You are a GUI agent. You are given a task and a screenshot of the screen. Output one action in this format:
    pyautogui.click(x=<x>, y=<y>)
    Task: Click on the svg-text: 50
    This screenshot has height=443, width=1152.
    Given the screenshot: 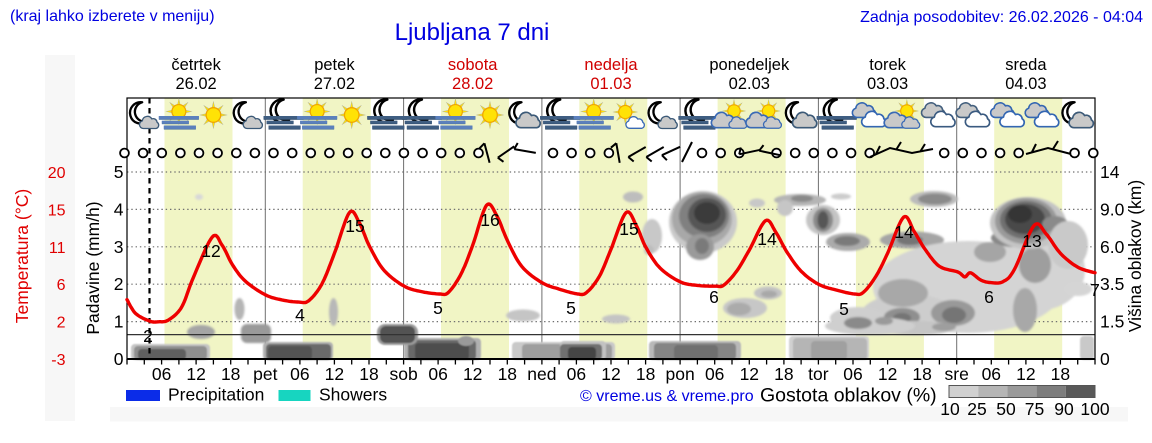 What is the action you would take?
    pyautogui.click(x=1006, y=409)
    